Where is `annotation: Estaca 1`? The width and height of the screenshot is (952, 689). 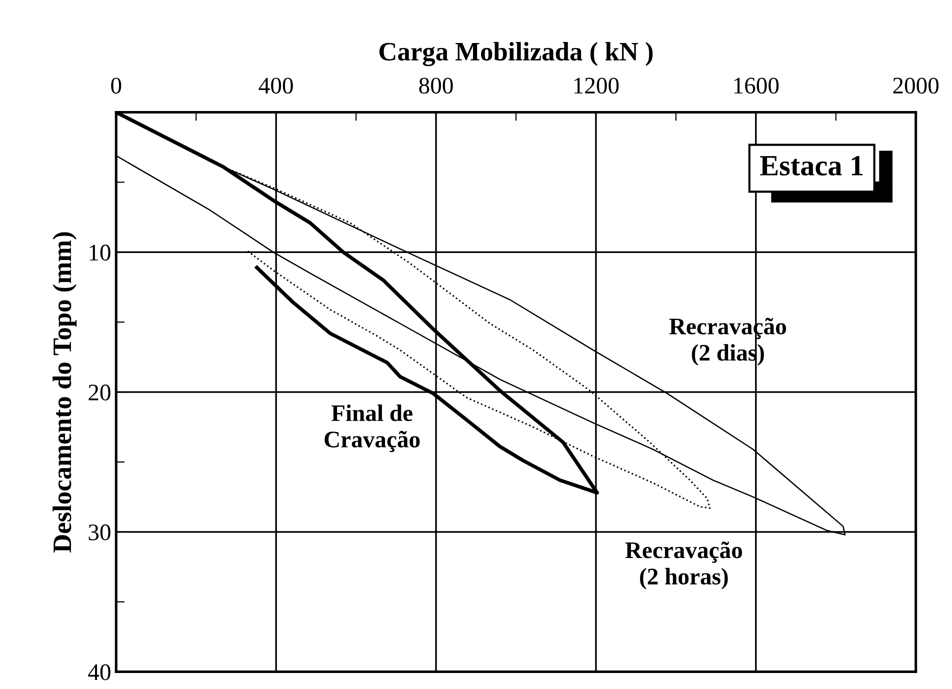
annotation: Estaca 1 is located at coordinates (811, 166).